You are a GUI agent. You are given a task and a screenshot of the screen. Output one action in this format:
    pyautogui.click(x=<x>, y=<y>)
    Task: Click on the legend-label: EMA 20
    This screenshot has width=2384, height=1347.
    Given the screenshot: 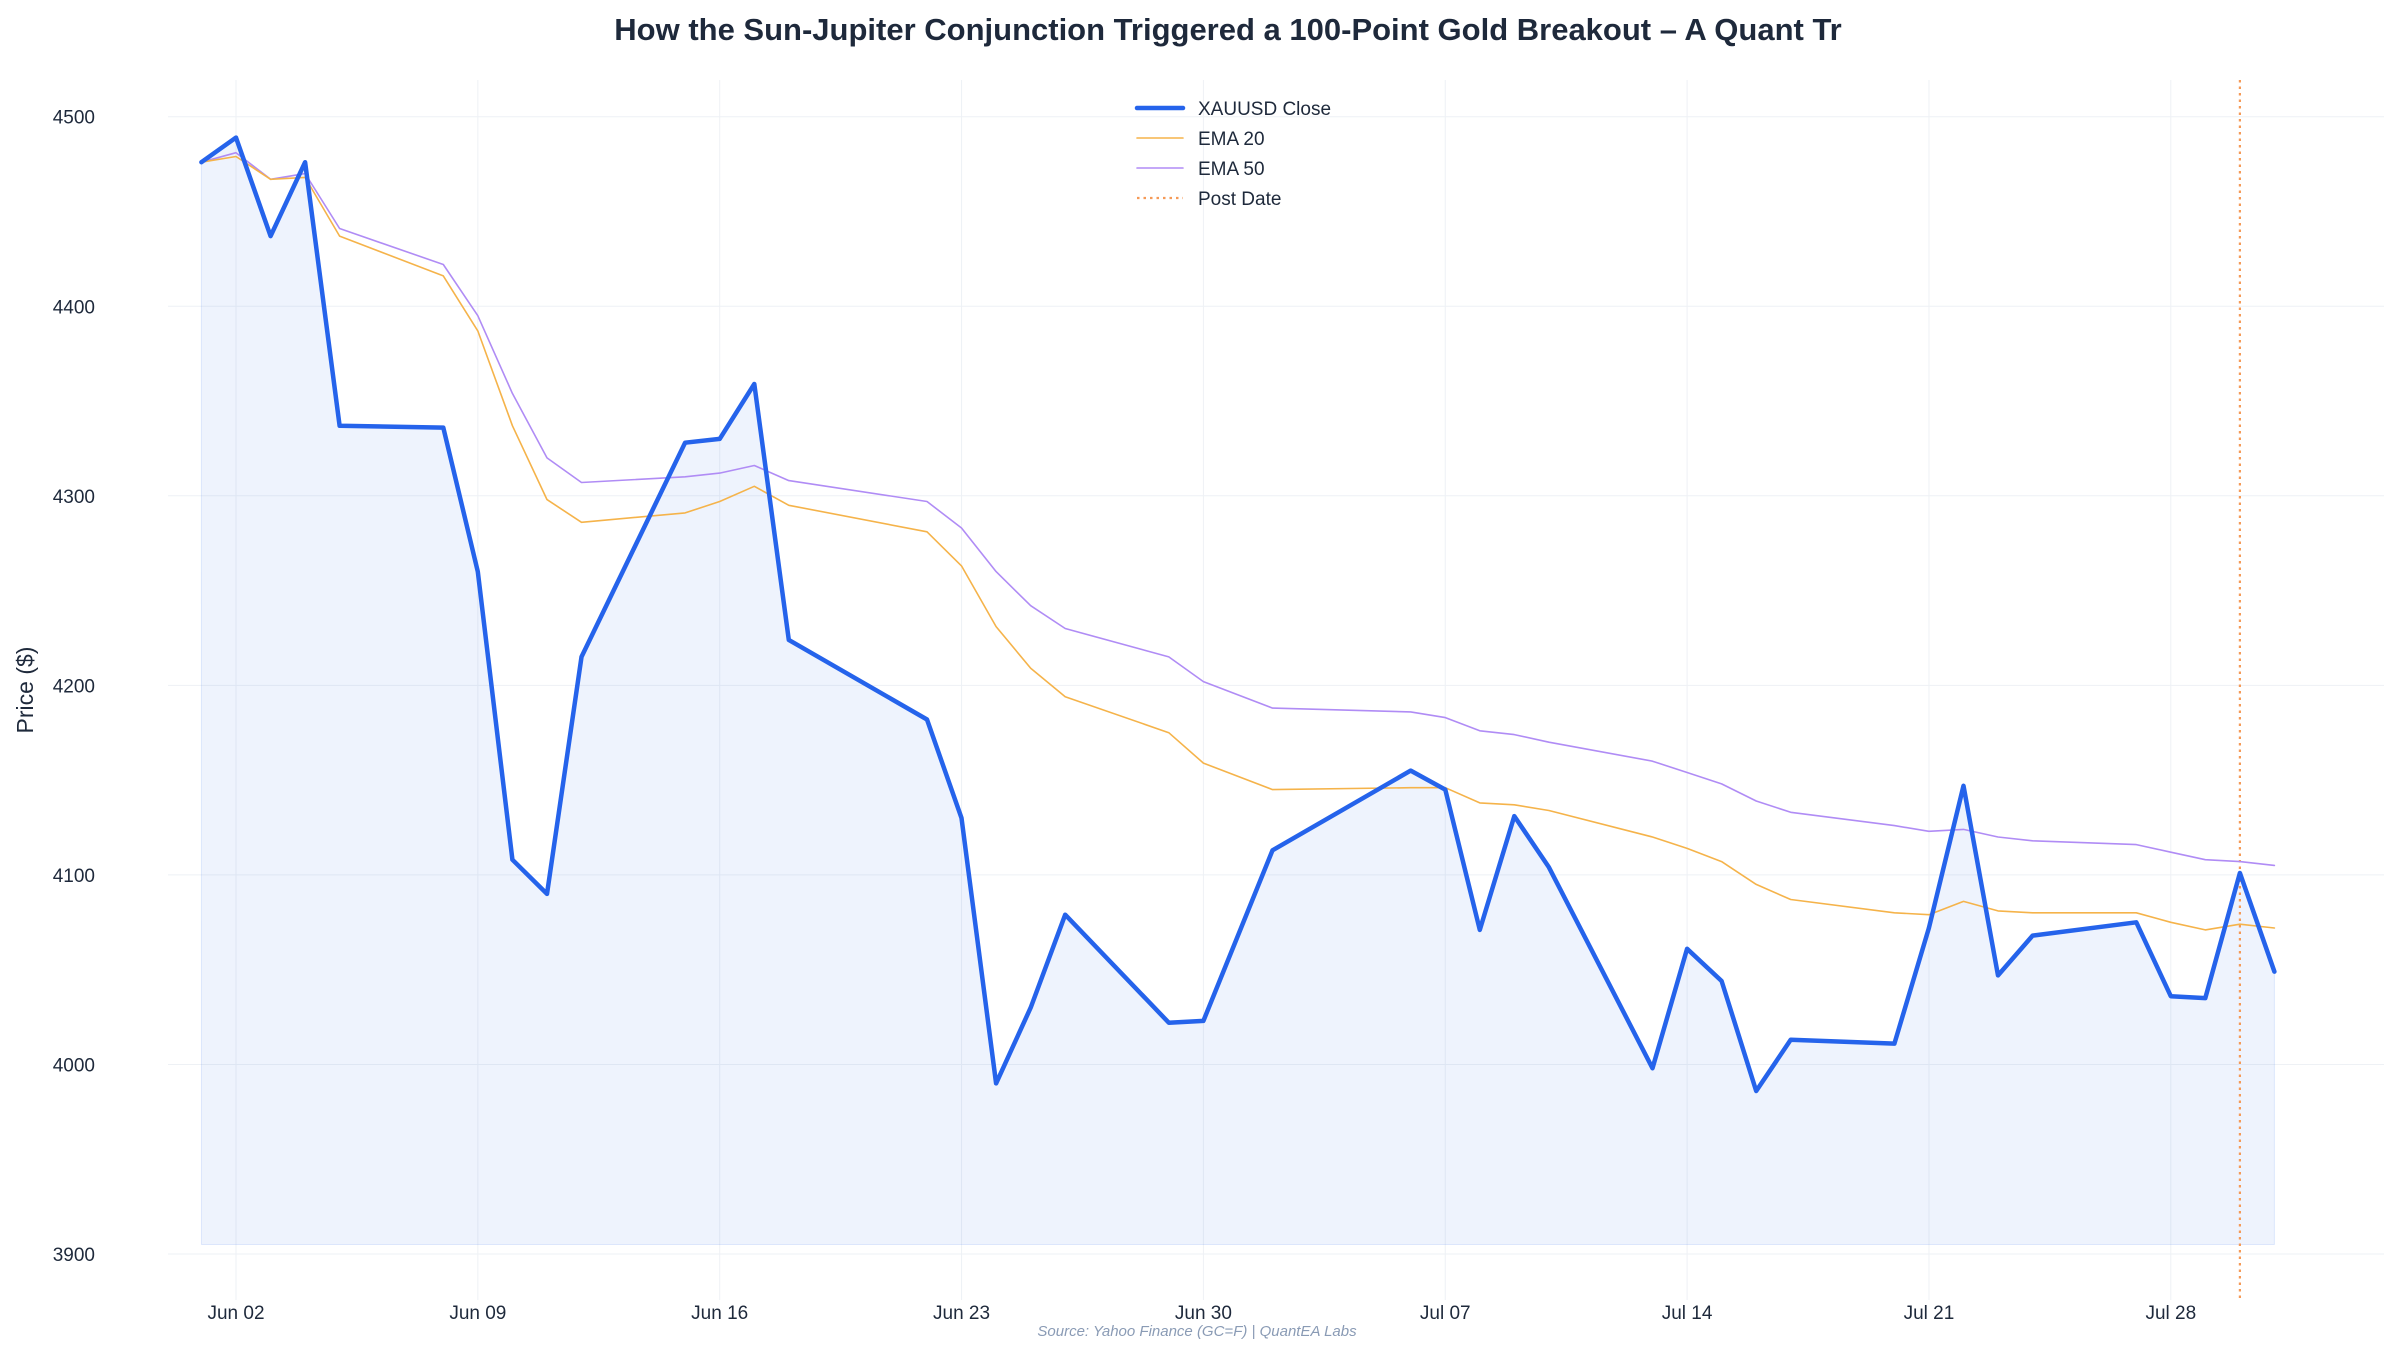 What is the action you would take?
    pyautogui.click(x=1231, y=139)
    